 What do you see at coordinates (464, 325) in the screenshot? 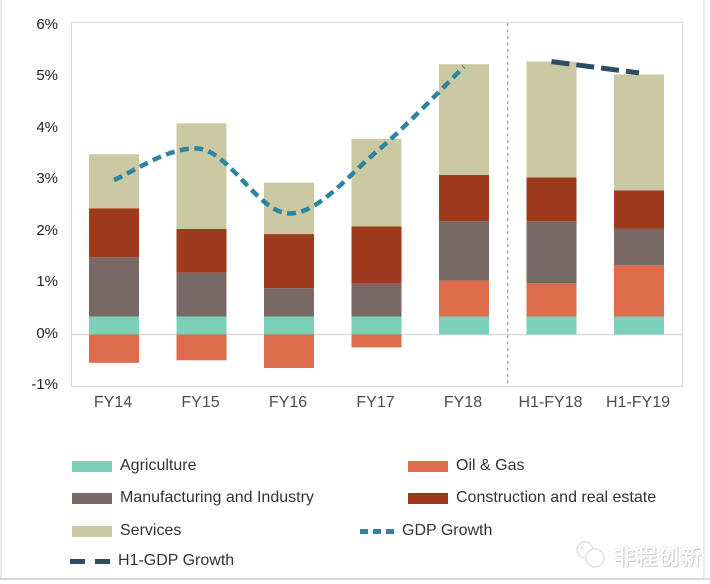
I see `bar-segment-FY18-agriculture` at bounding box center [464, 325].